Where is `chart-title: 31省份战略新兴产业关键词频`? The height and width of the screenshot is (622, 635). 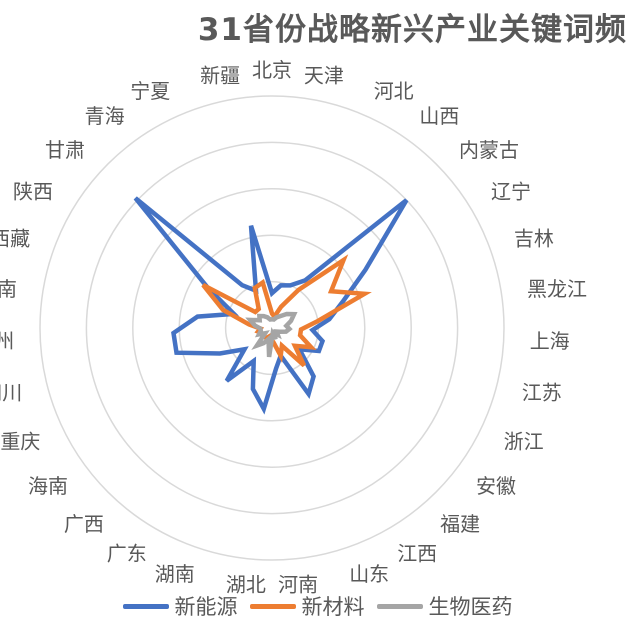 chart-title: 31省份战略新兴产业关键词频 is located at coordinates (412, 30).